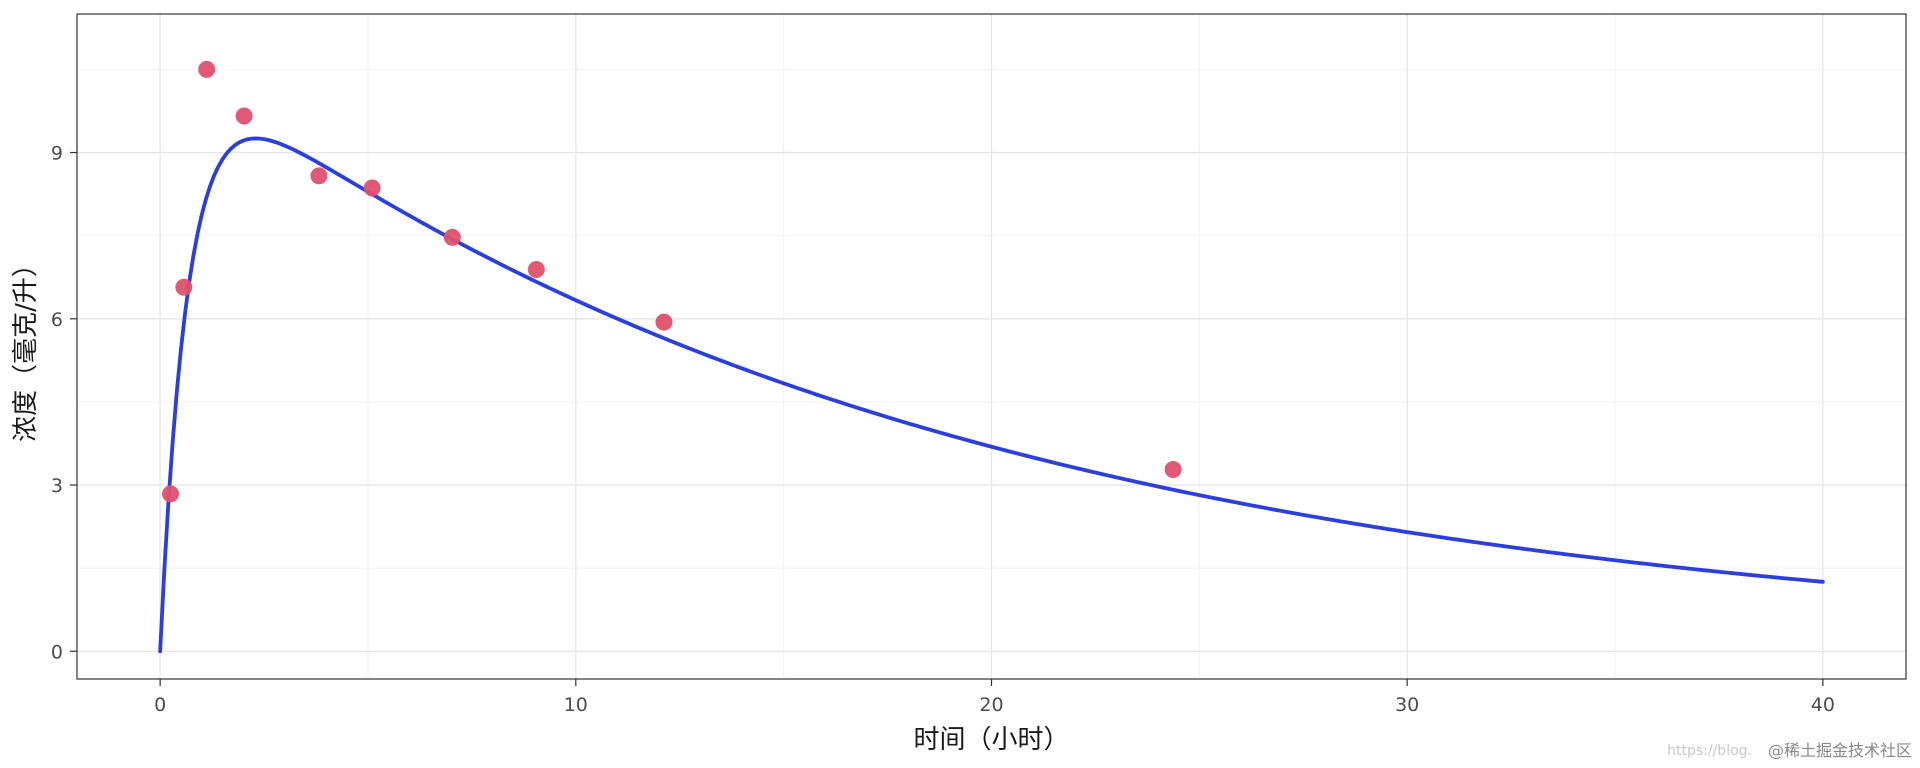  Describe the element at coordinates (1823, 705) in the screenshot. I see `x-tick-label: 40` at that location.